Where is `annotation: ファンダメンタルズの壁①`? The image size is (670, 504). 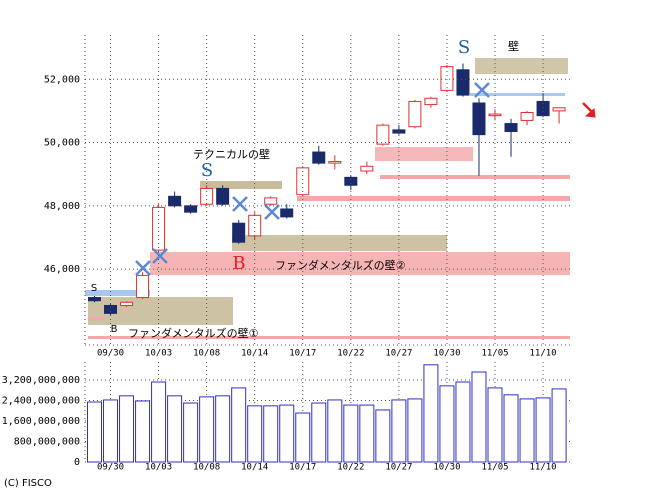
annotation: ファンダメンタルズの壁① is located at coordinates (193, 333).